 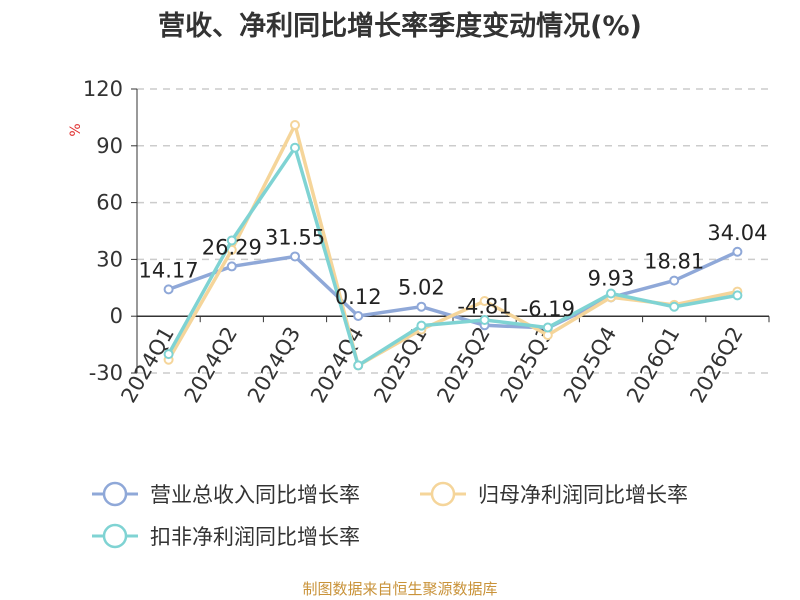 I want to click on data-label: 0.12, so click(x=358, y=297).